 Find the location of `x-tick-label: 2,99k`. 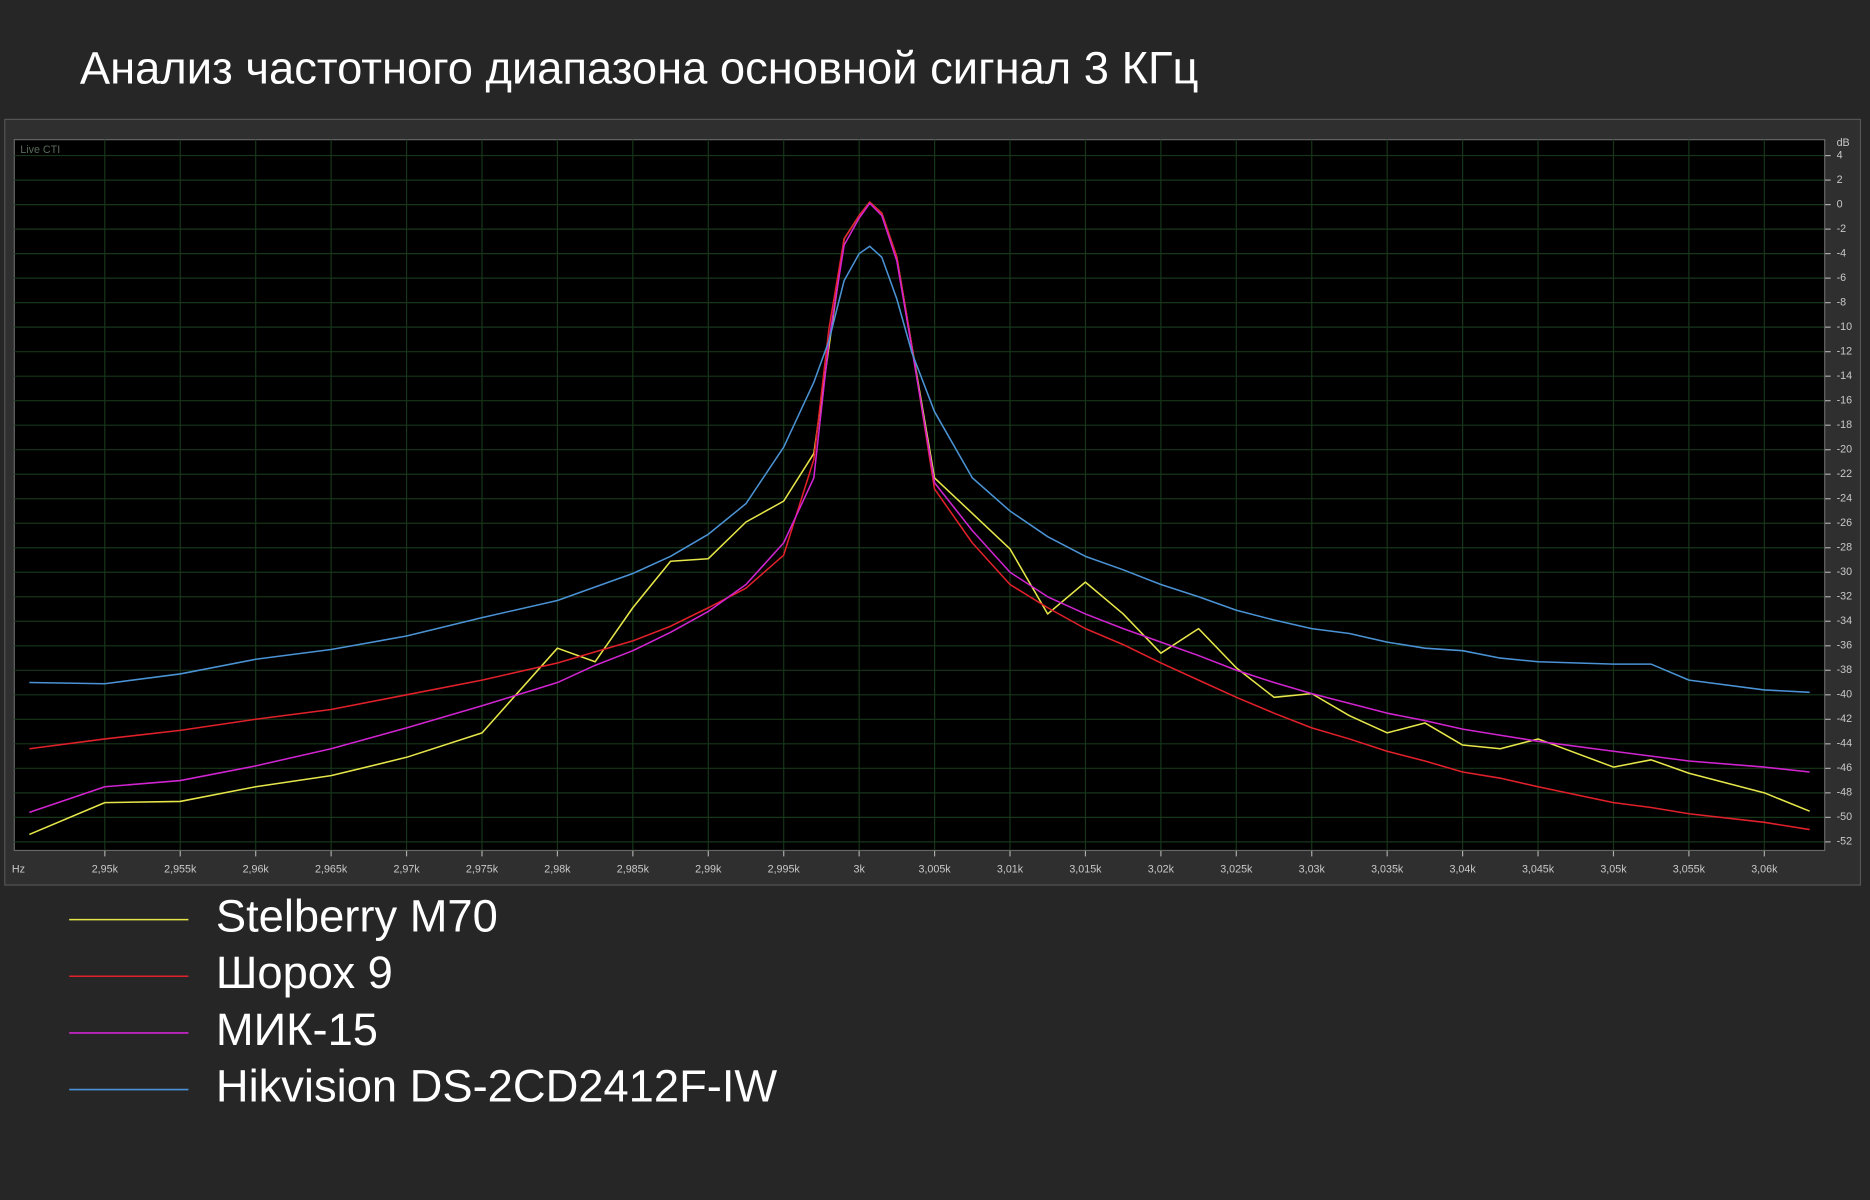

x-tick-label: 2,99k is located at coordinates (708, 869).